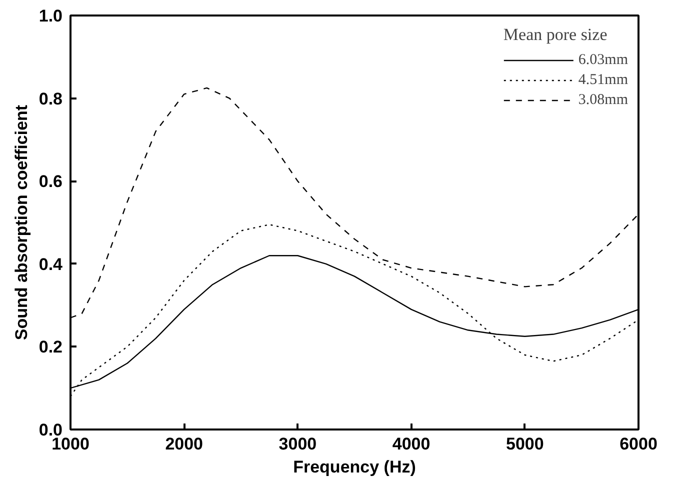 The image size is (673, 488). What do you see at coordinates (297, 444) in the screenshot?
I see `x-tick-label: 3000` at bounding box center [297, 444].